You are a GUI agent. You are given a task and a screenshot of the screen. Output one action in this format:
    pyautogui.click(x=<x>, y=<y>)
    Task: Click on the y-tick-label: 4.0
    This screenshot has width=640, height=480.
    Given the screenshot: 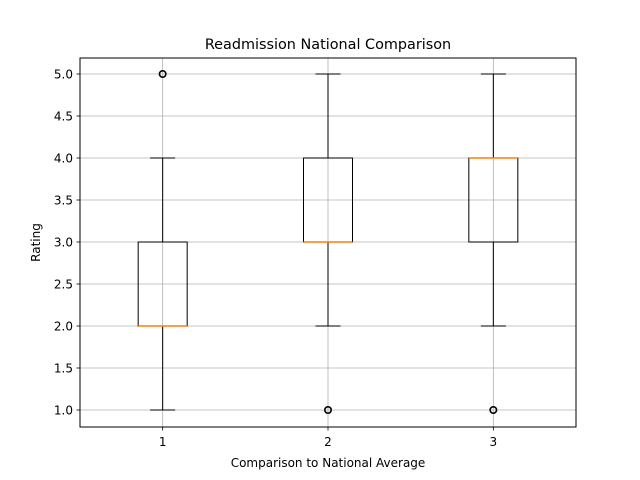 What is the action you would take?
    pyautogui.click(x=63, y=158)
    